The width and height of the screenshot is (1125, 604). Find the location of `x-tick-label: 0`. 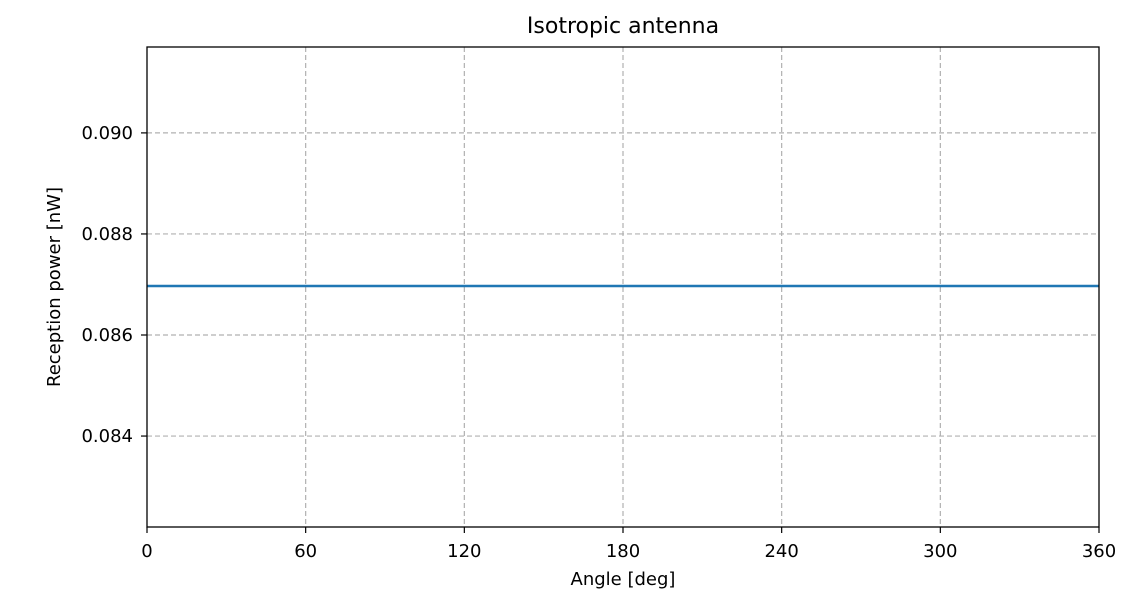

x-tick-label: 0 is located at coordinates (146, 551).